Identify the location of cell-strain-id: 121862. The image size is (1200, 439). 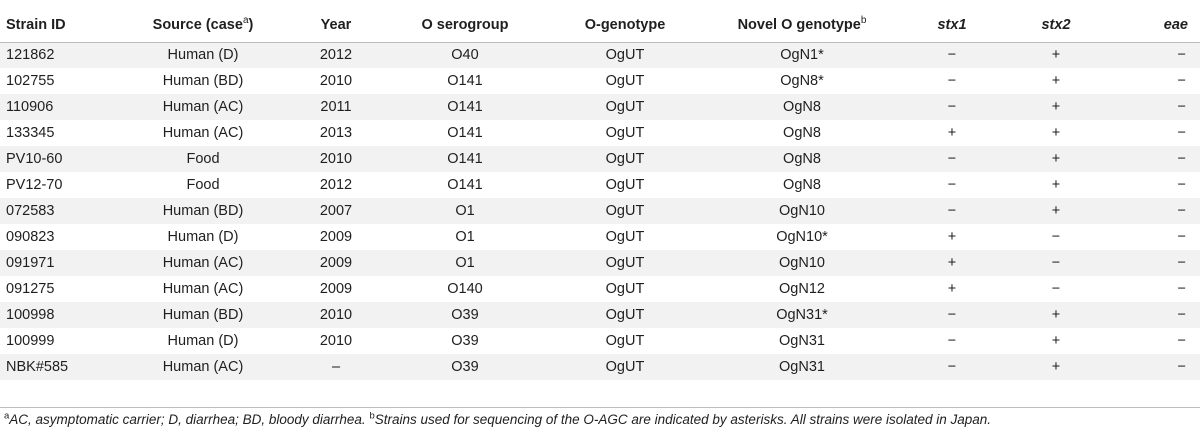
(30, 55).